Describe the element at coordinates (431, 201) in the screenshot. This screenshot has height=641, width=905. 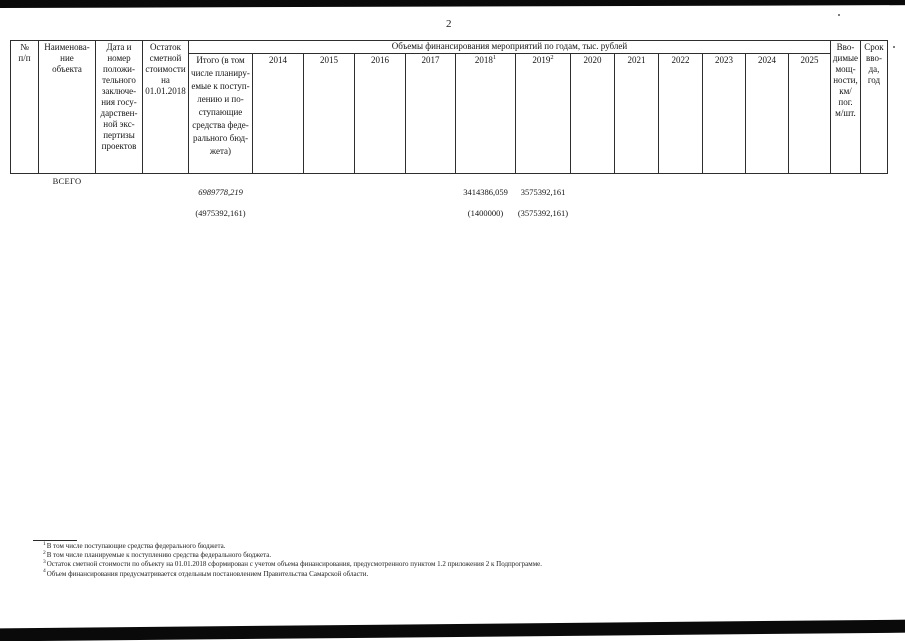
I see `cell-2017-empty` at that location.